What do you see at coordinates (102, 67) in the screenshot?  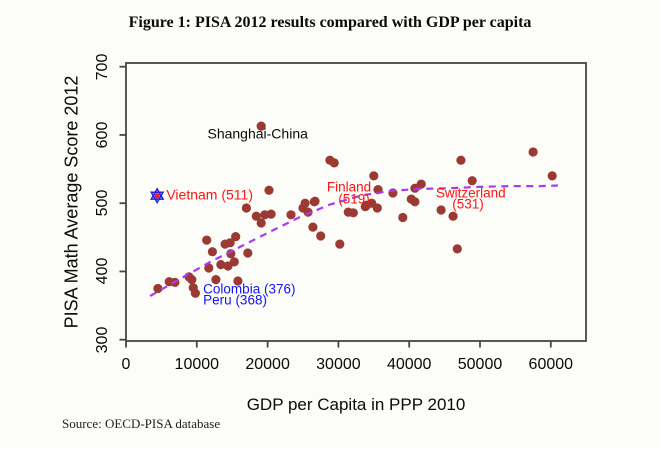 I see `y-tick-label: 700` at bounding box center [102, 67].